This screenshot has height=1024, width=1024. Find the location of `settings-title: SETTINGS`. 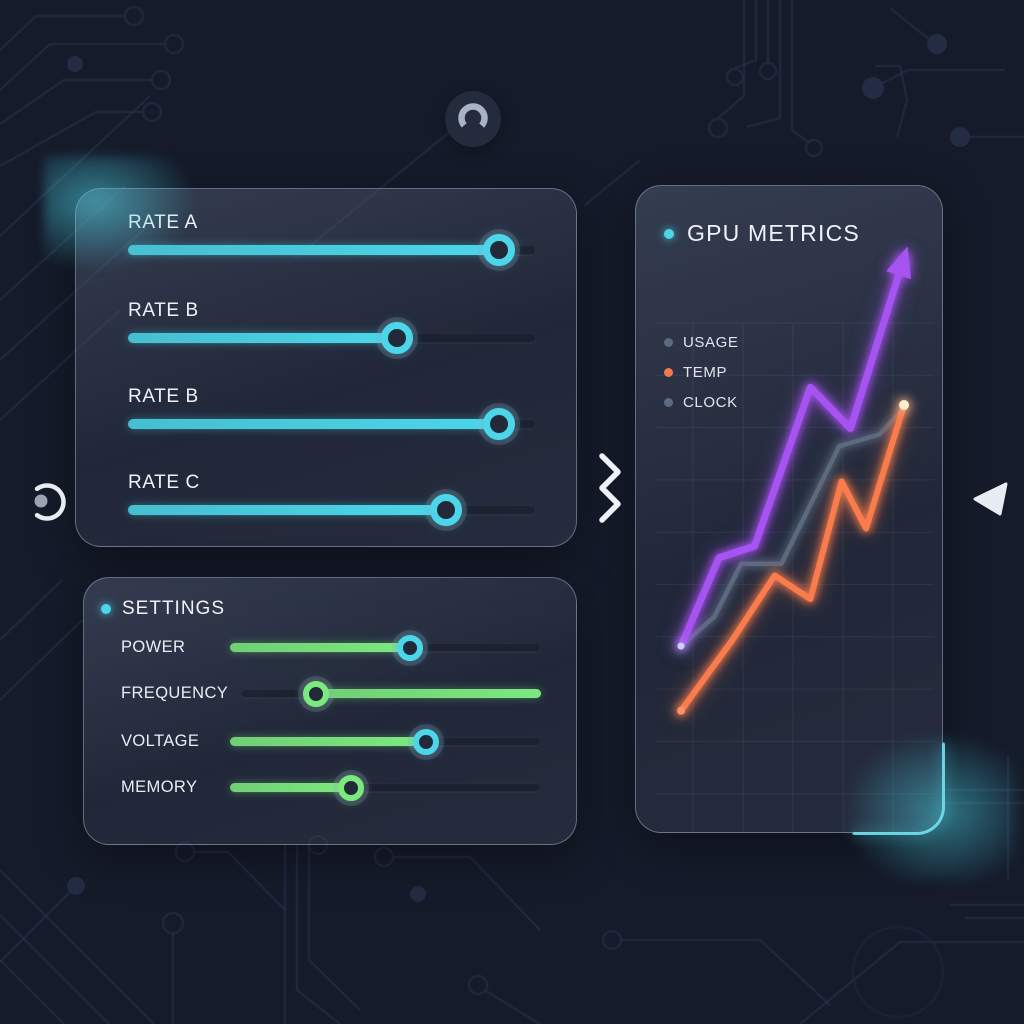

settings-title: SETTINGS is located at coordinates (174, 608).